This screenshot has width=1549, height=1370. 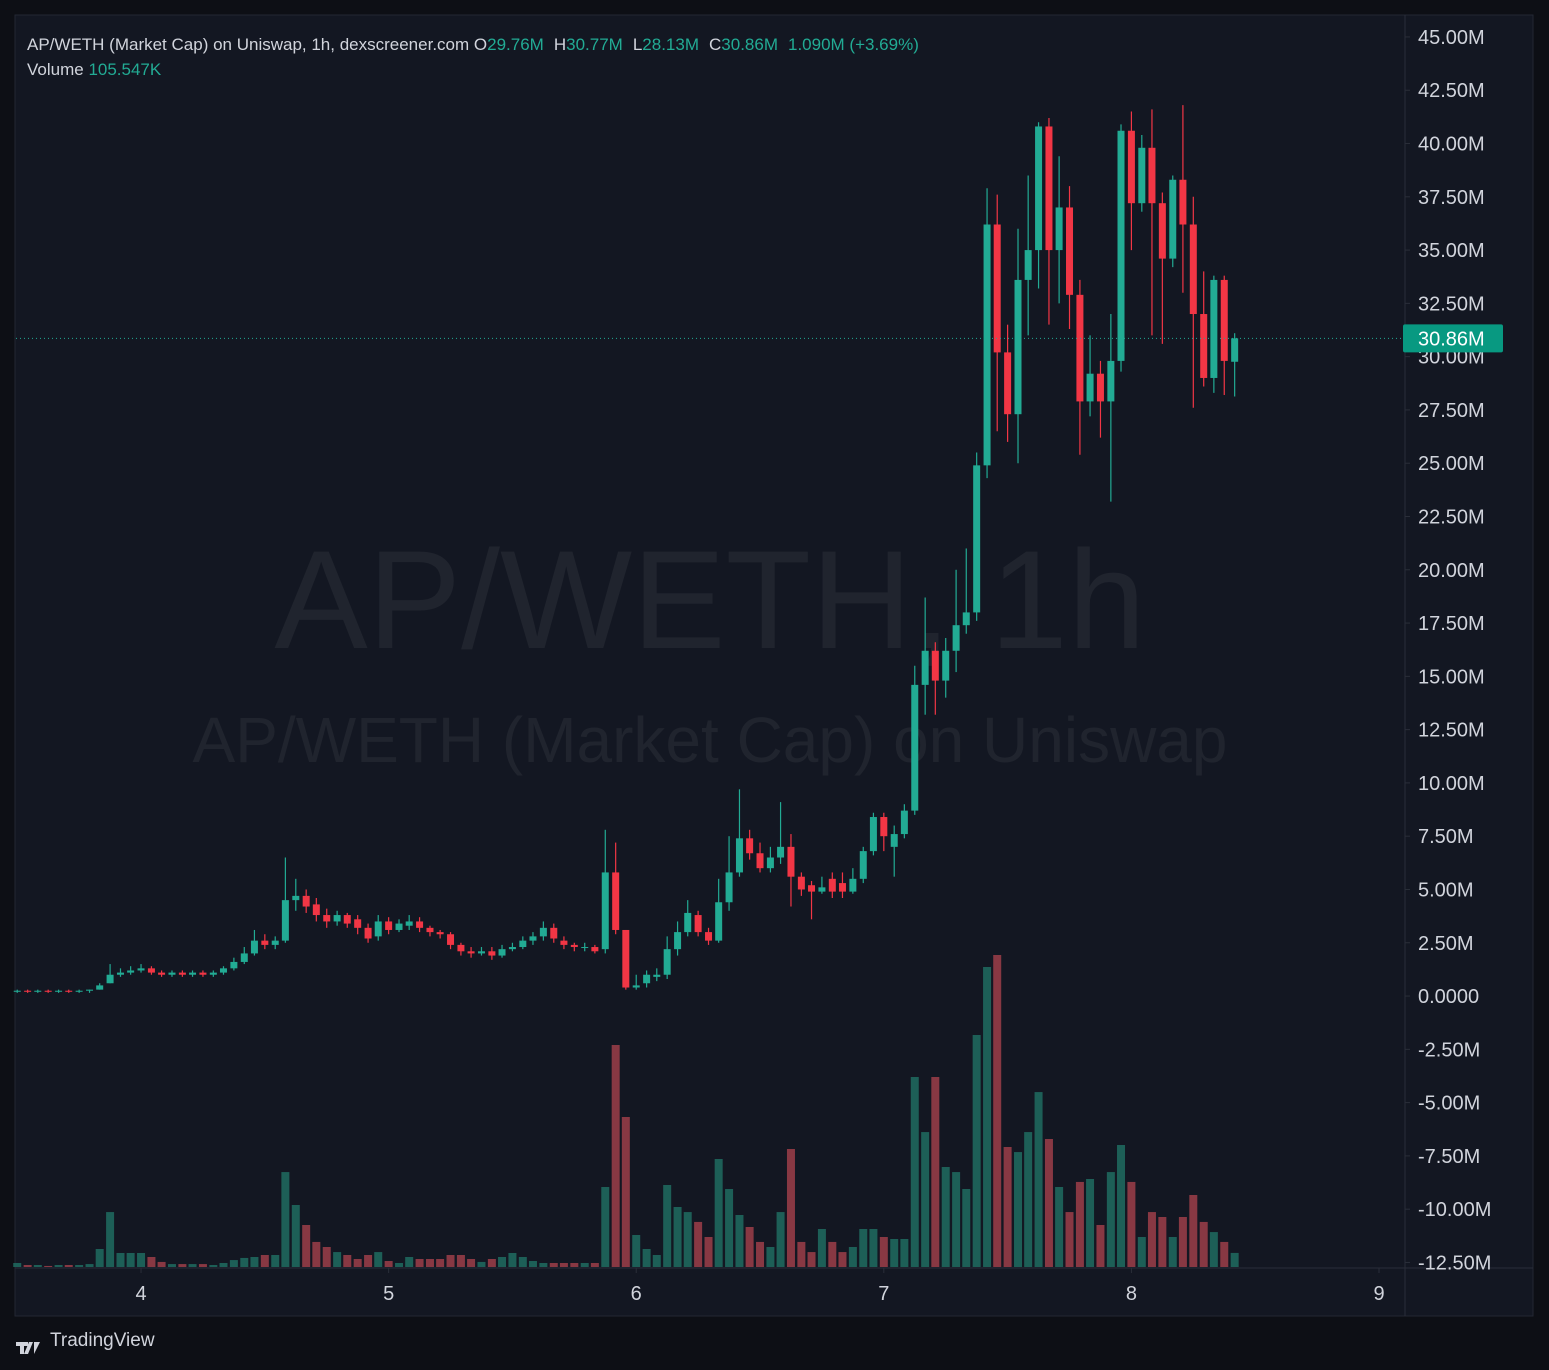 I want to click on ohlc-key: H, so click(x=560, y=44).